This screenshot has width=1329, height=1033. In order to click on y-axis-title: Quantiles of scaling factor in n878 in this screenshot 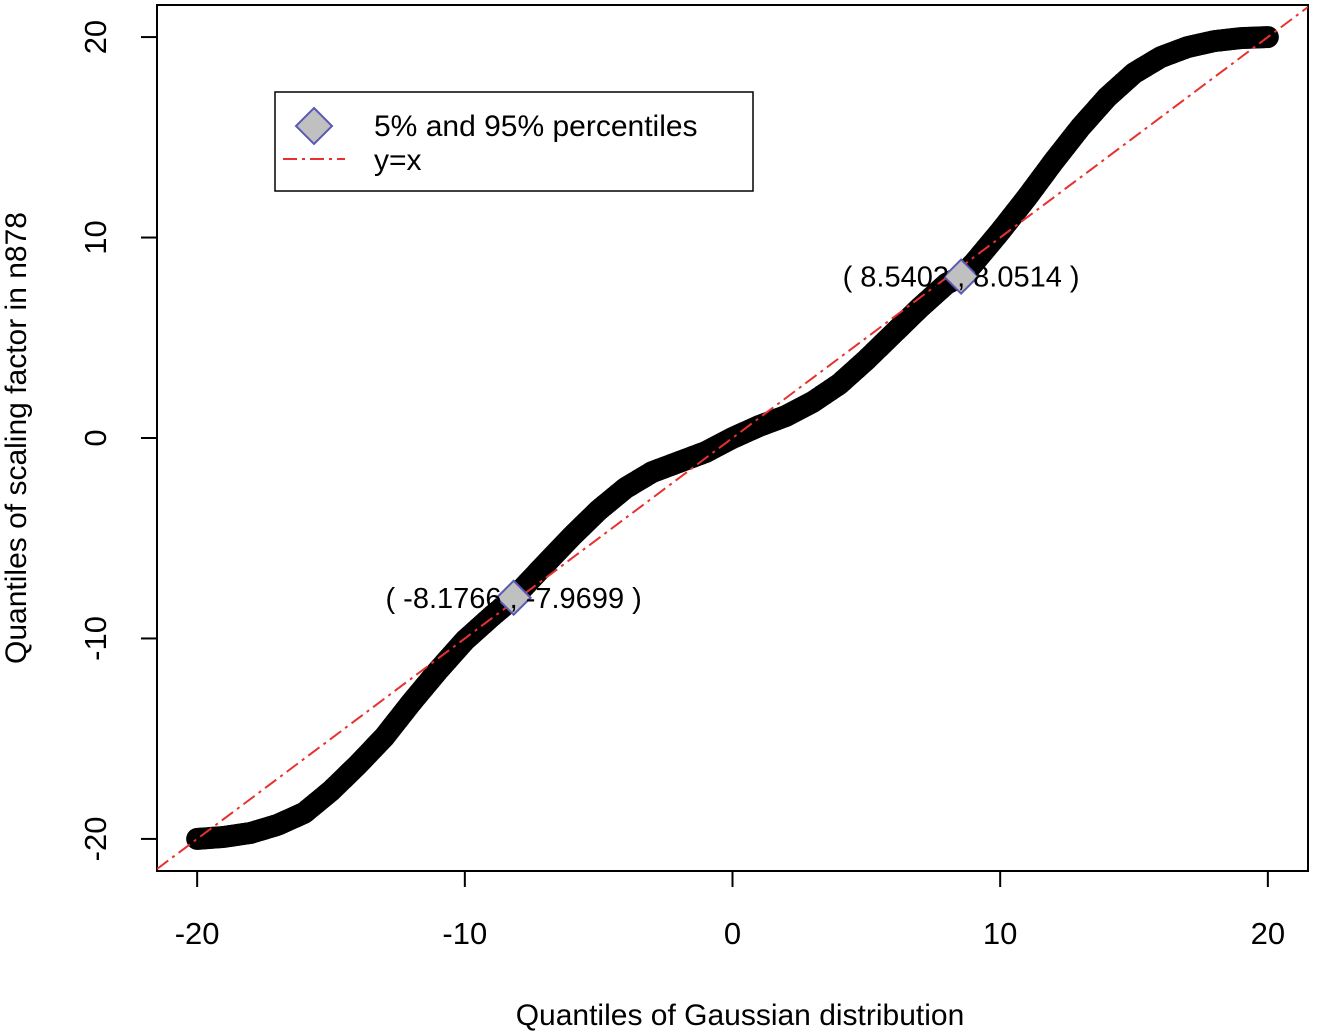, I will do `click(16, 438)`.